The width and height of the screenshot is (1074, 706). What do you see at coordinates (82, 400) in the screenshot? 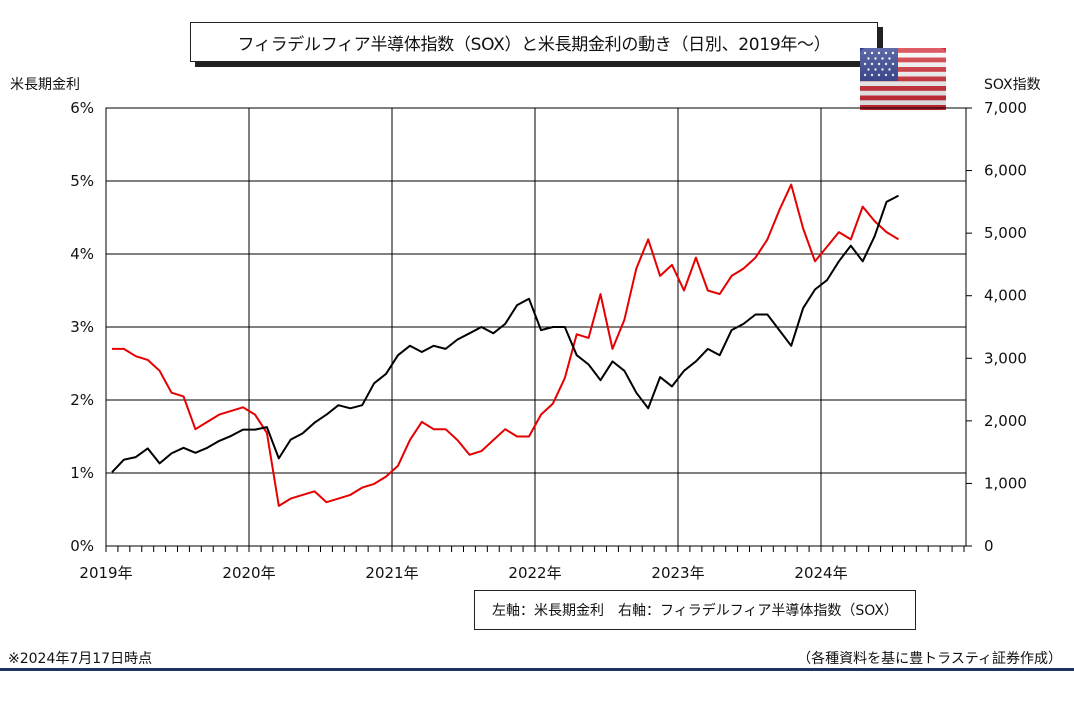
I see `left-tick-label: 2%` at bounding box center [82, 400].